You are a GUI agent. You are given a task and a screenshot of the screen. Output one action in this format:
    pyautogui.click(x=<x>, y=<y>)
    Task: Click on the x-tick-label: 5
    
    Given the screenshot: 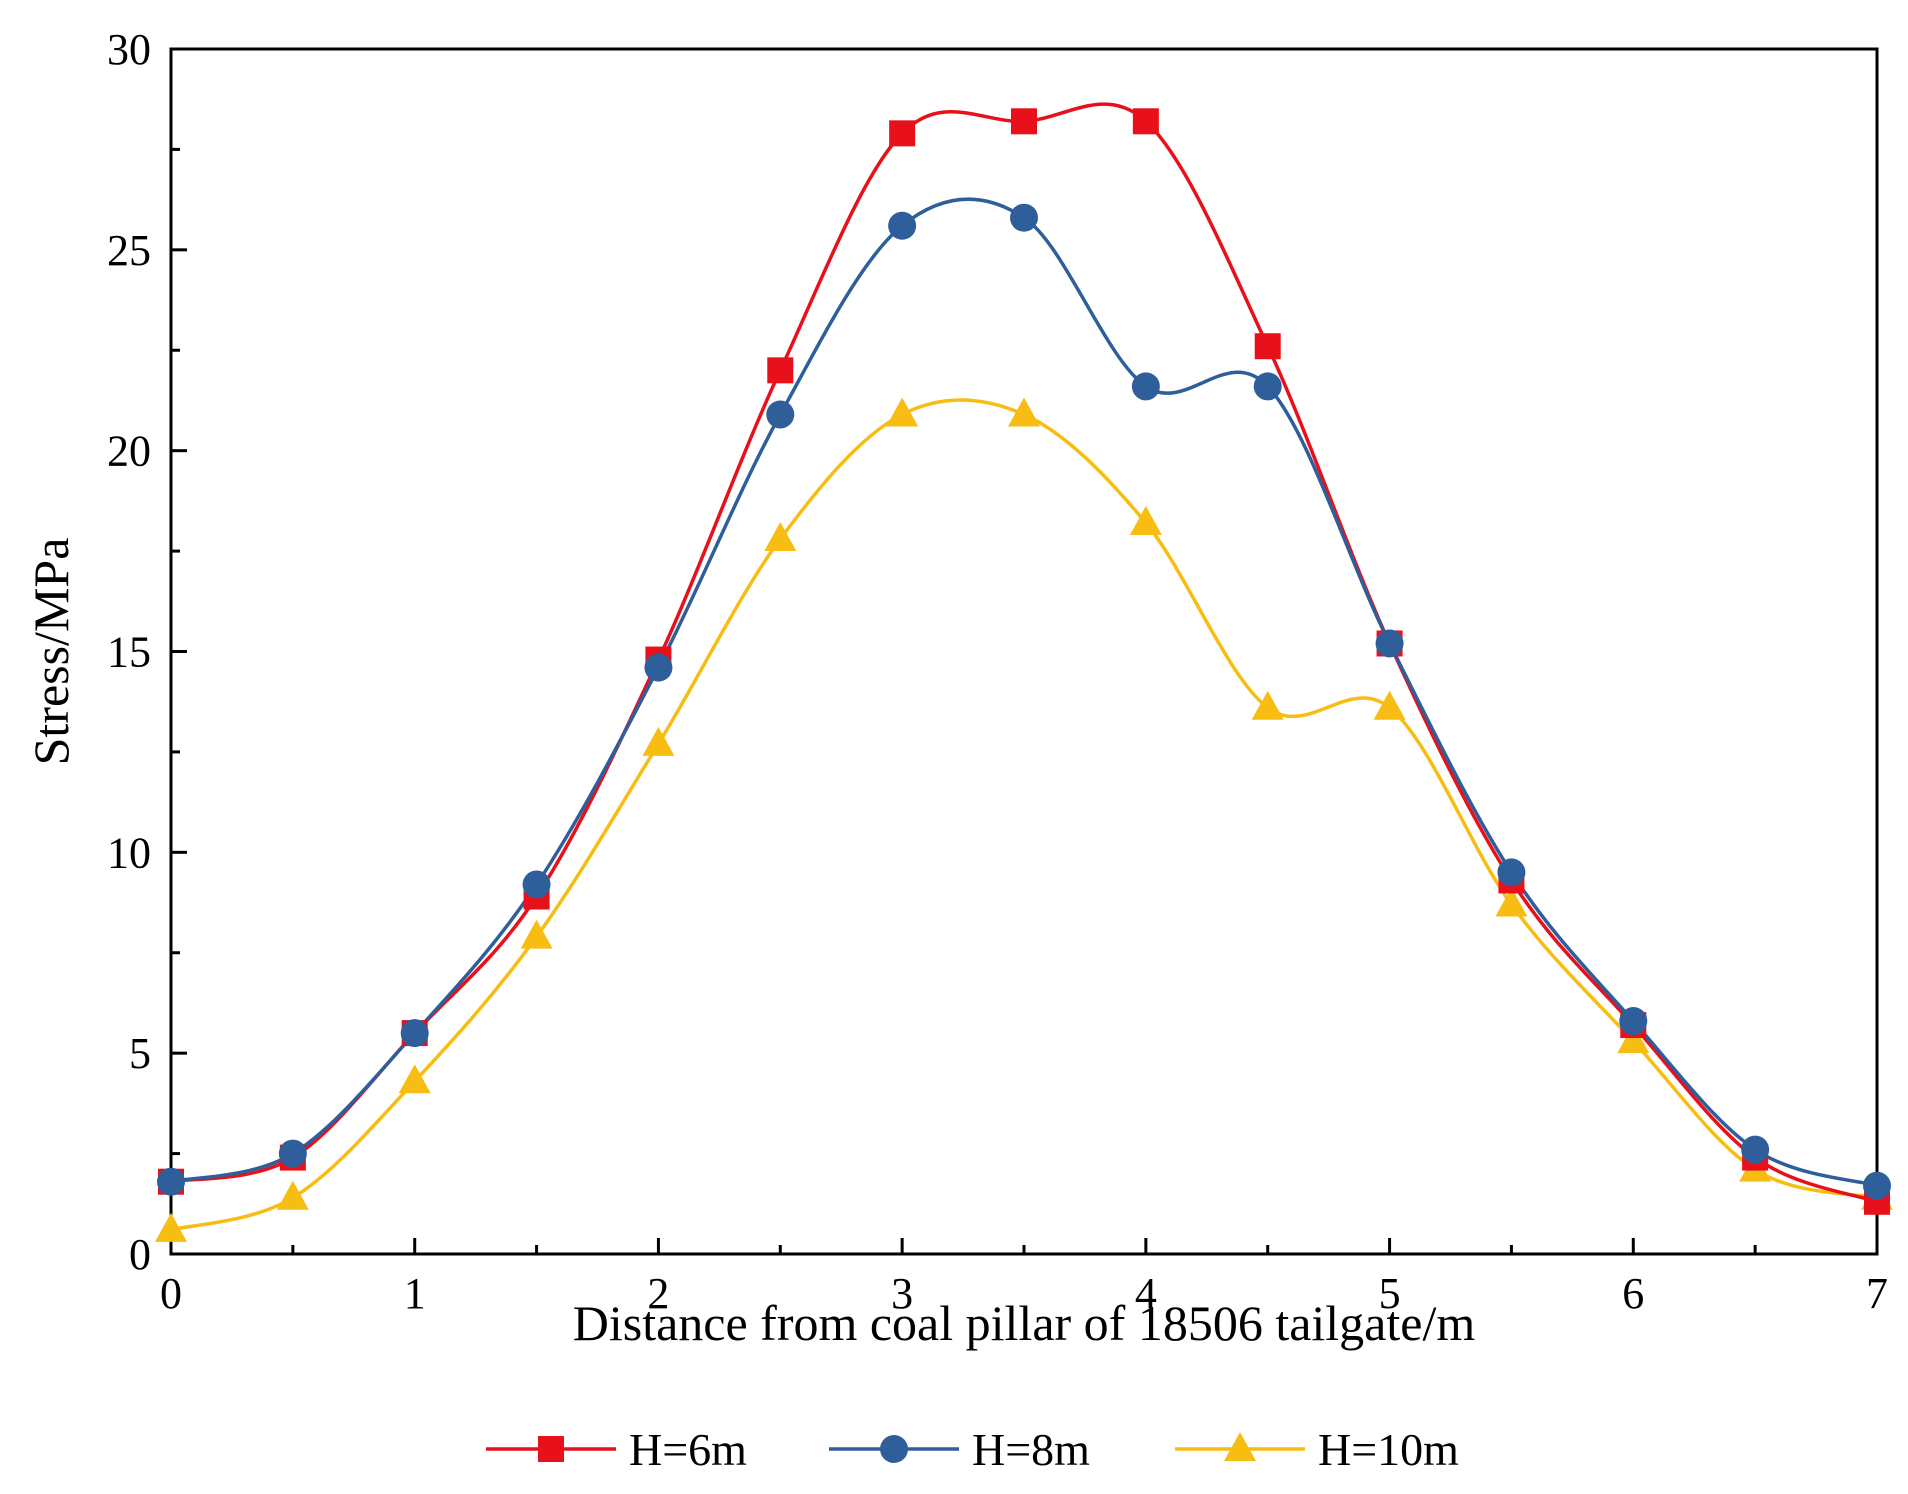 What is the action you would take?
    pyautogui.click(x=1390, y=1293)
    